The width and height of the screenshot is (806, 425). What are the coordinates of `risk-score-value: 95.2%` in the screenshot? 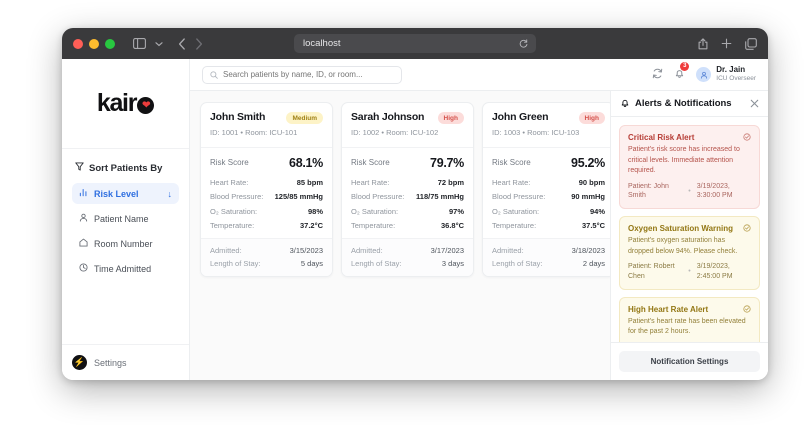 It's located at (588, 162).